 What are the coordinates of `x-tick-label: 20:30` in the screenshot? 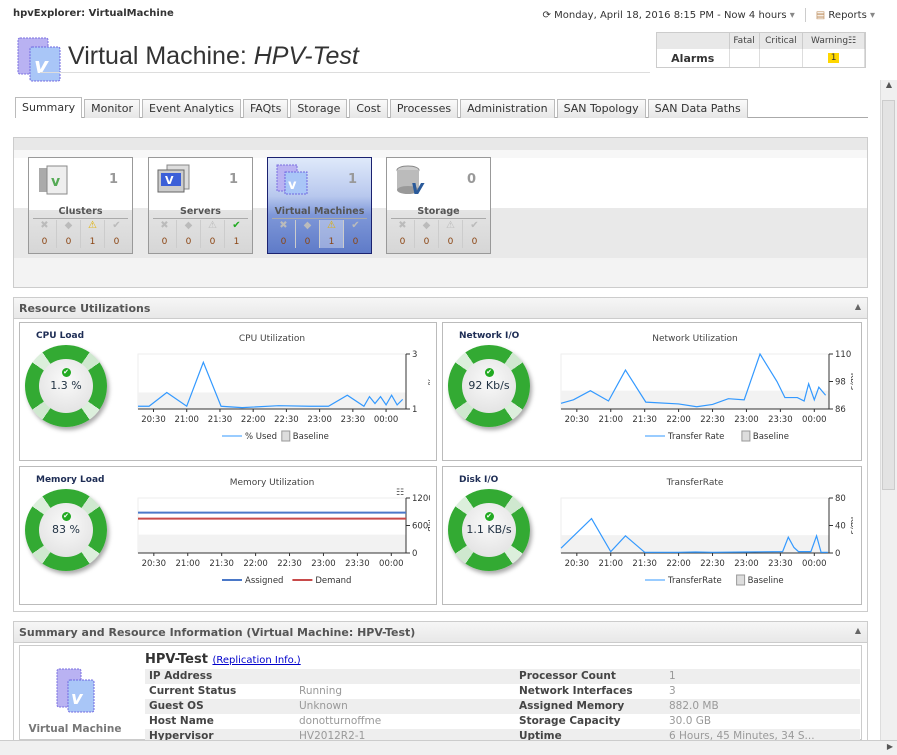 It's located at (153, 420).